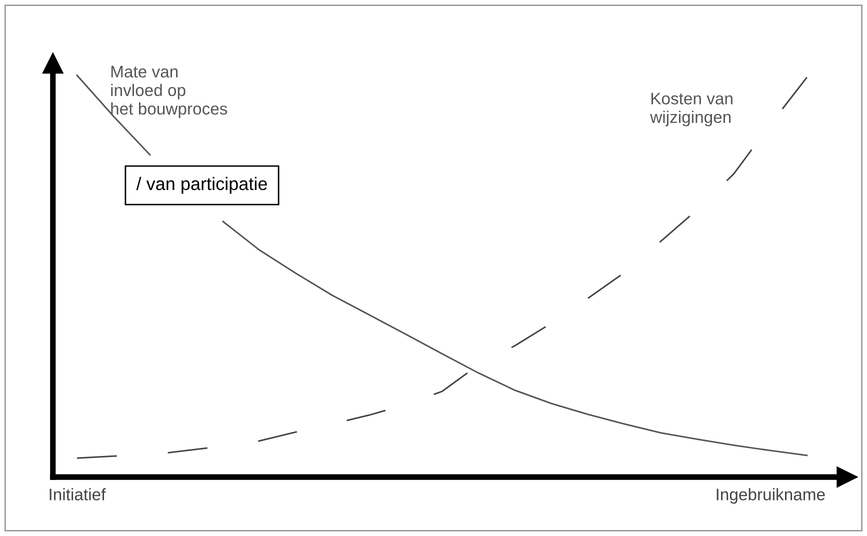  I want to click on series-label: Mate van invloed op het bouwproces, so click(169, 92).